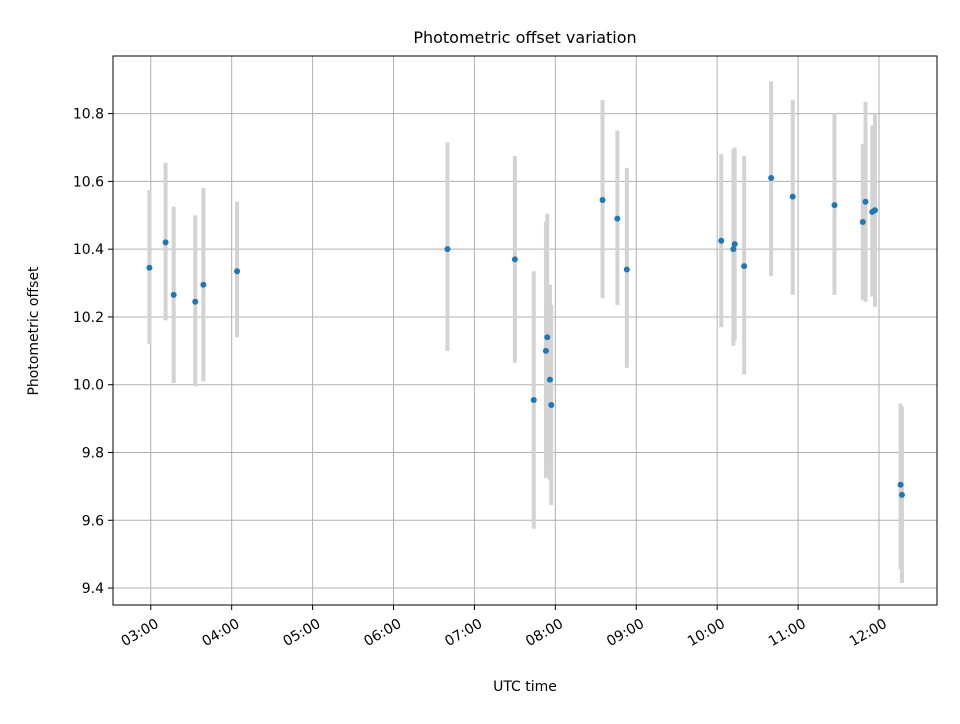 This screenshot has width=960, height=724. I want to click on y-tick-label: 9.8, so click(93, 454).